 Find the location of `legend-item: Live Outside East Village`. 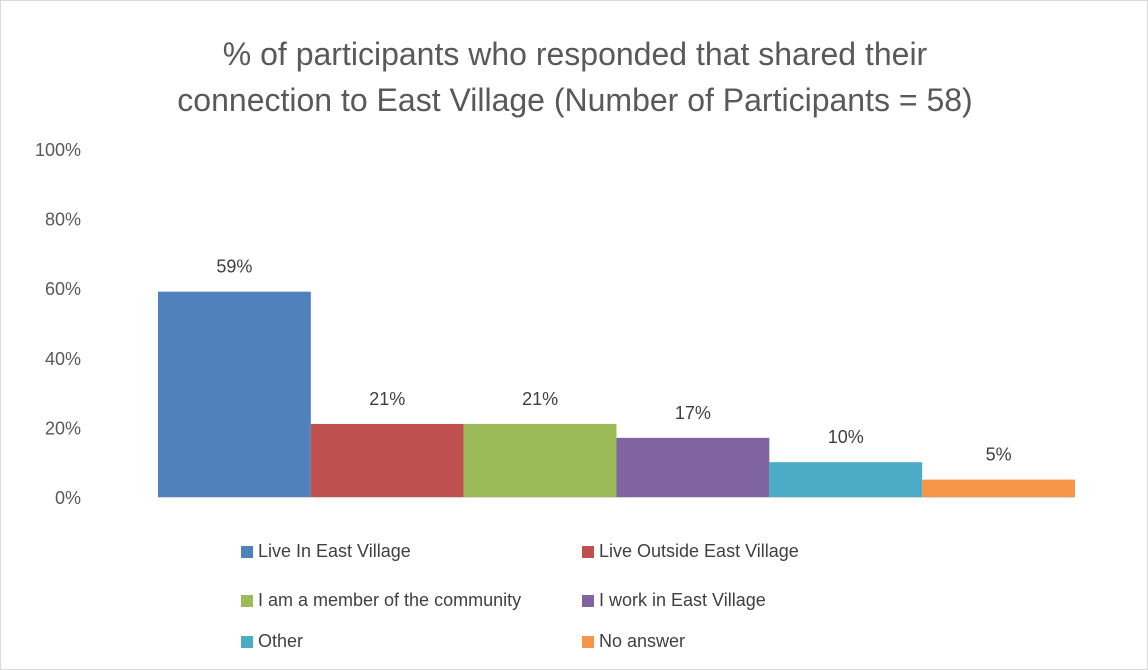

legend-item: Live Outside East Village is located at coordinates (690, 551).